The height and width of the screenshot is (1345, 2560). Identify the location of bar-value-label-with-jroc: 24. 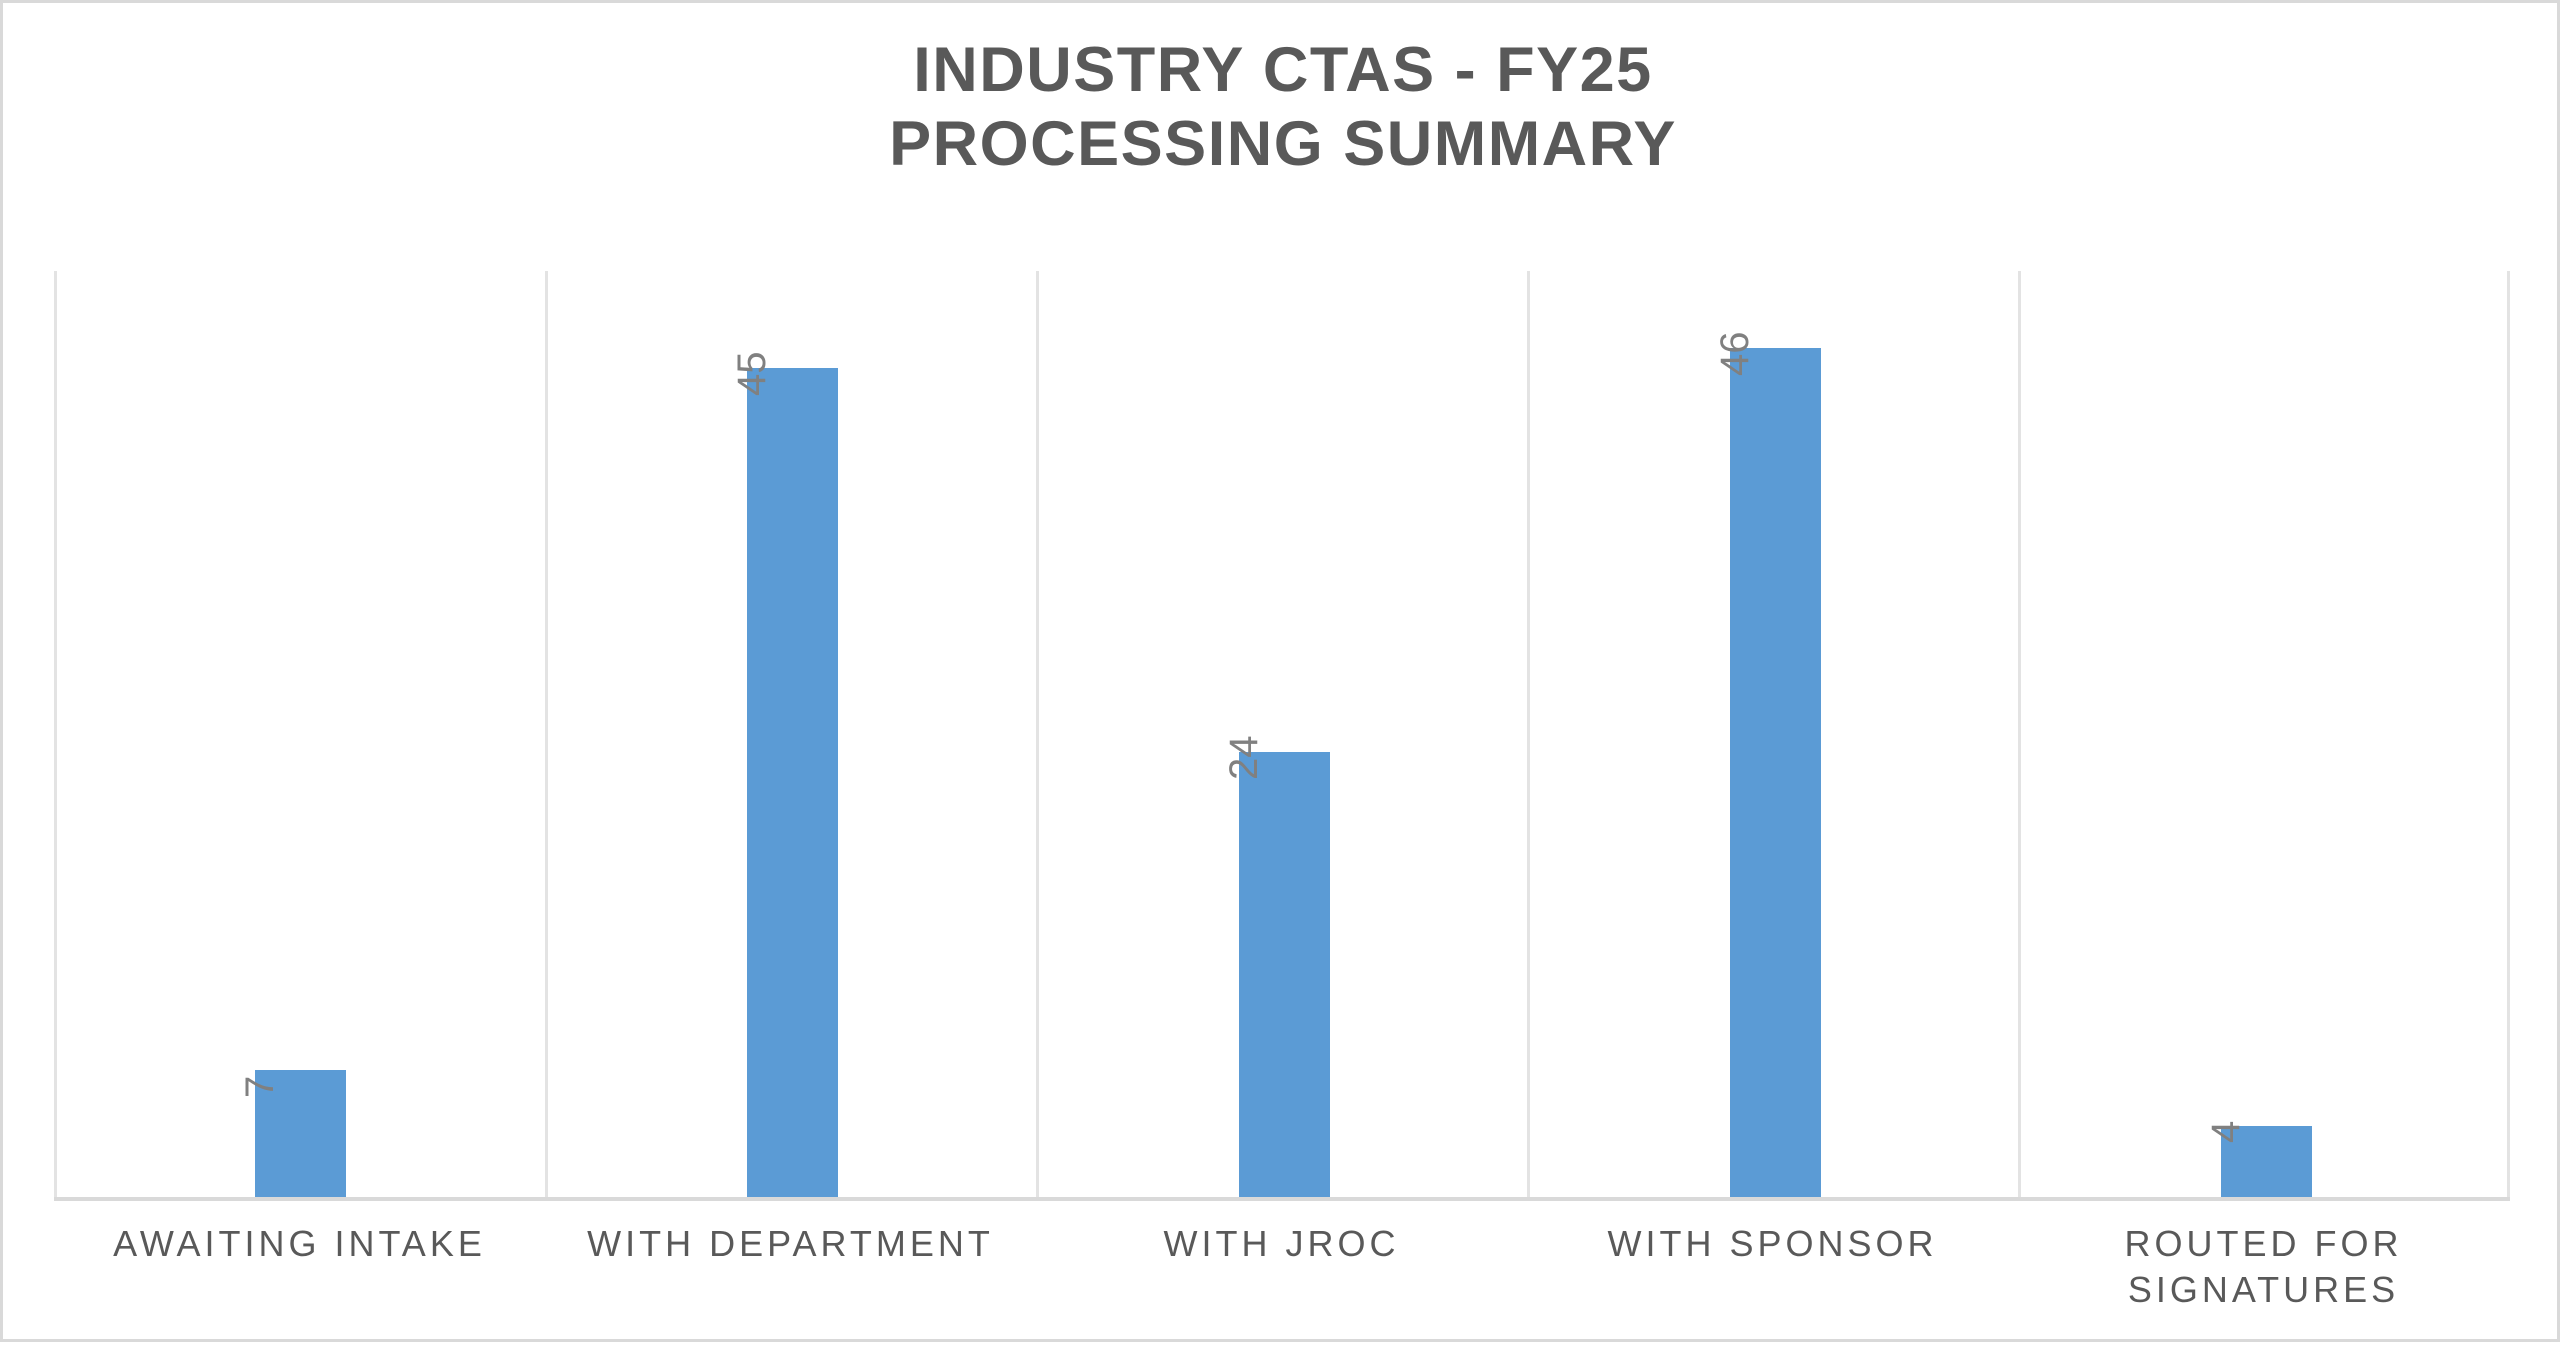
(1244, 758).